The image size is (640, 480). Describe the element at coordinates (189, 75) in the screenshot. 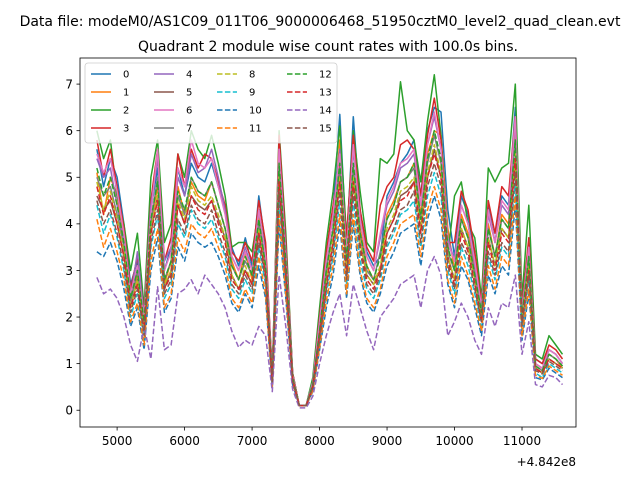

I see `legend-label-4: 4` at that location.